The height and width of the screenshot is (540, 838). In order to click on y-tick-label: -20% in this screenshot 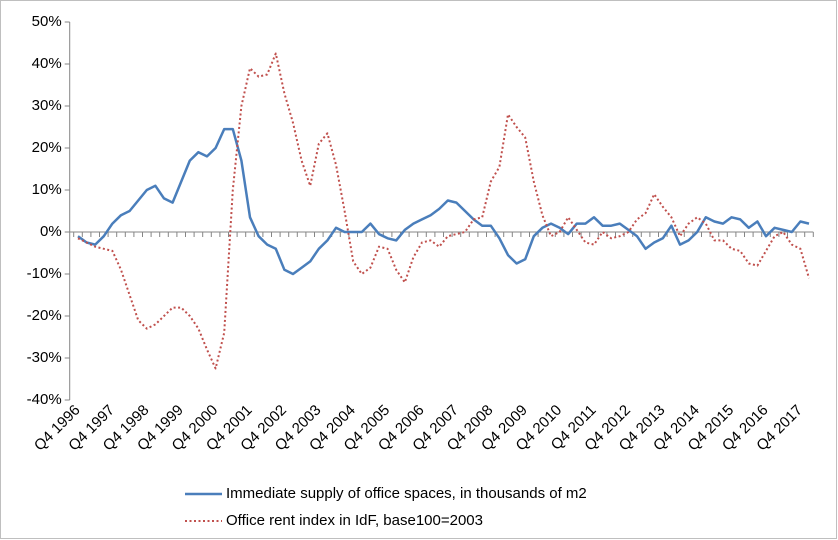, I will do `click(44, 315)`.